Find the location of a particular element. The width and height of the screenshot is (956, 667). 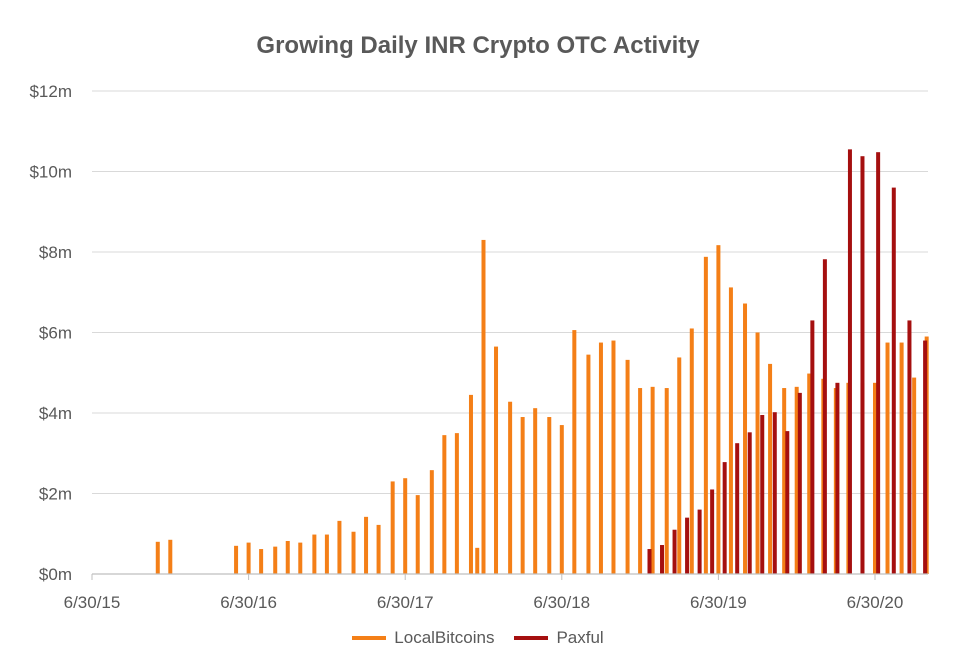

x-tick-label: 6/30/20 is located at coordinates (875, 602).